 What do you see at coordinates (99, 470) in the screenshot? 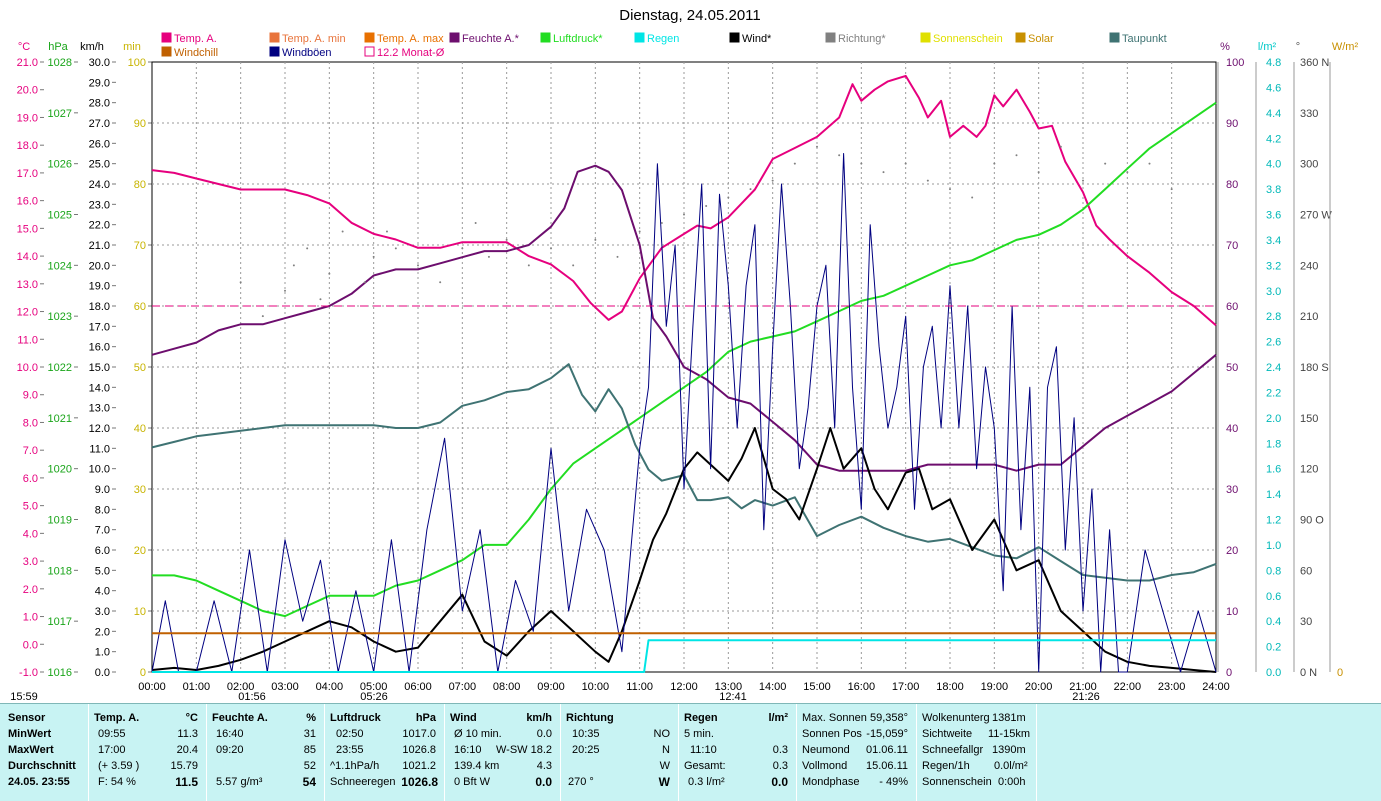
I see `axis-tick-label: 10.0` at bounding box center [99, 470].